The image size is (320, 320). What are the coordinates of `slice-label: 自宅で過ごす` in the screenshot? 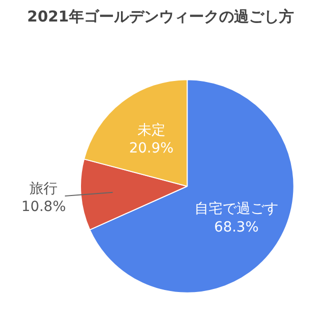 It's located at (236, 209).